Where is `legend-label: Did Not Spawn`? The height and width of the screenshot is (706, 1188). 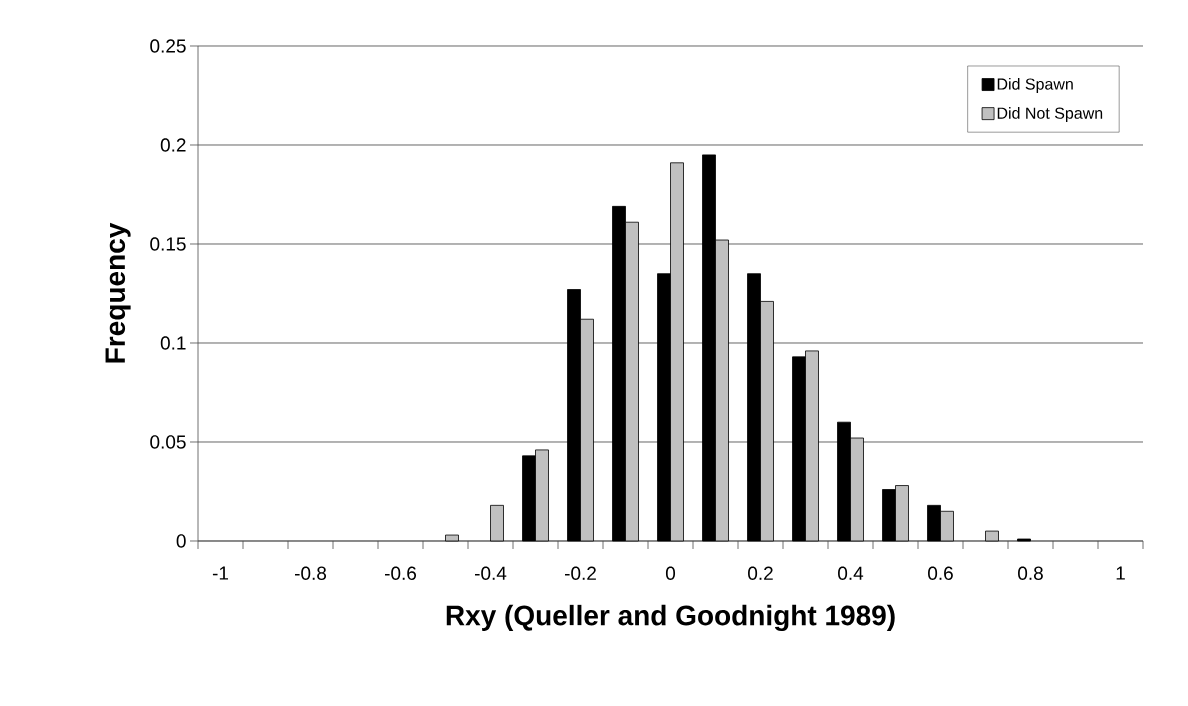
legend-label: Did Not Spawn is located at coordinates (1050, 114).